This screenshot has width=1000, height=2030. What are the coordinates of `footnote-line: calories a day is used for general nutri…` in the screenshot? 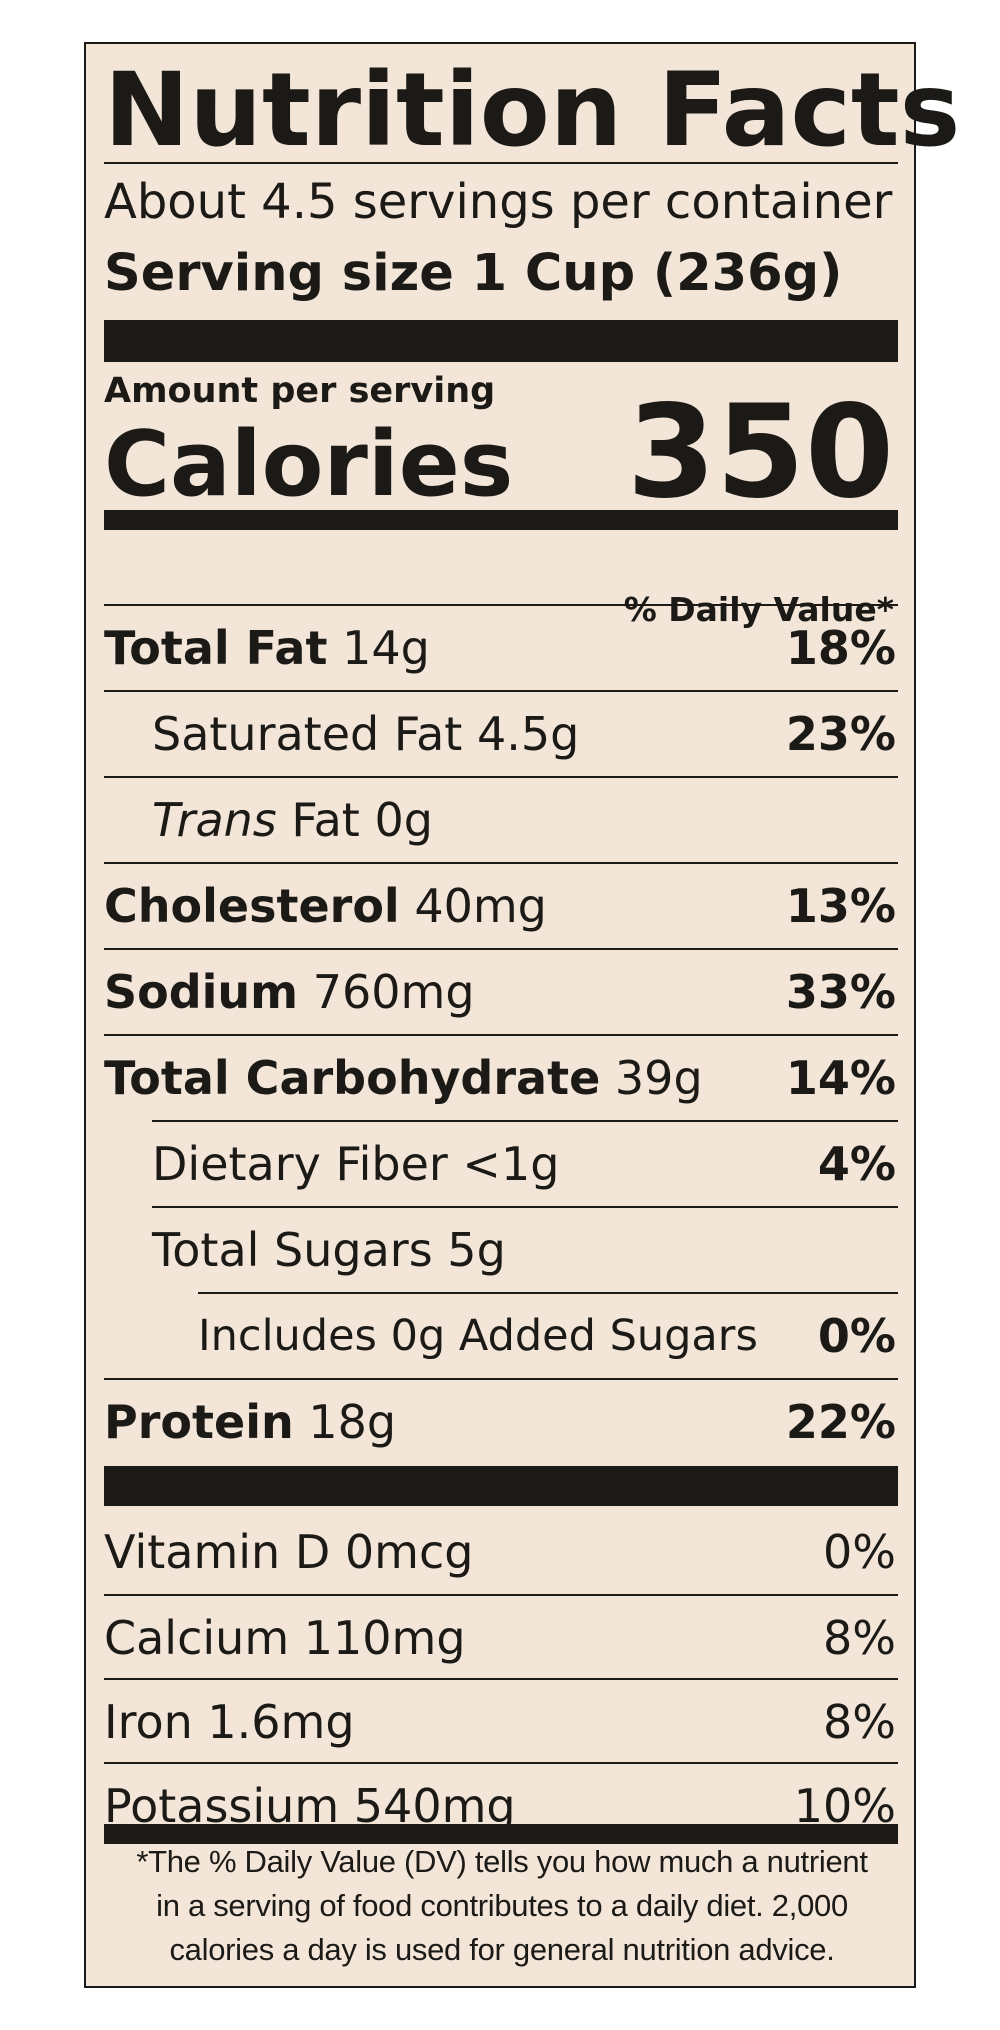 It's located at (502, 1949).